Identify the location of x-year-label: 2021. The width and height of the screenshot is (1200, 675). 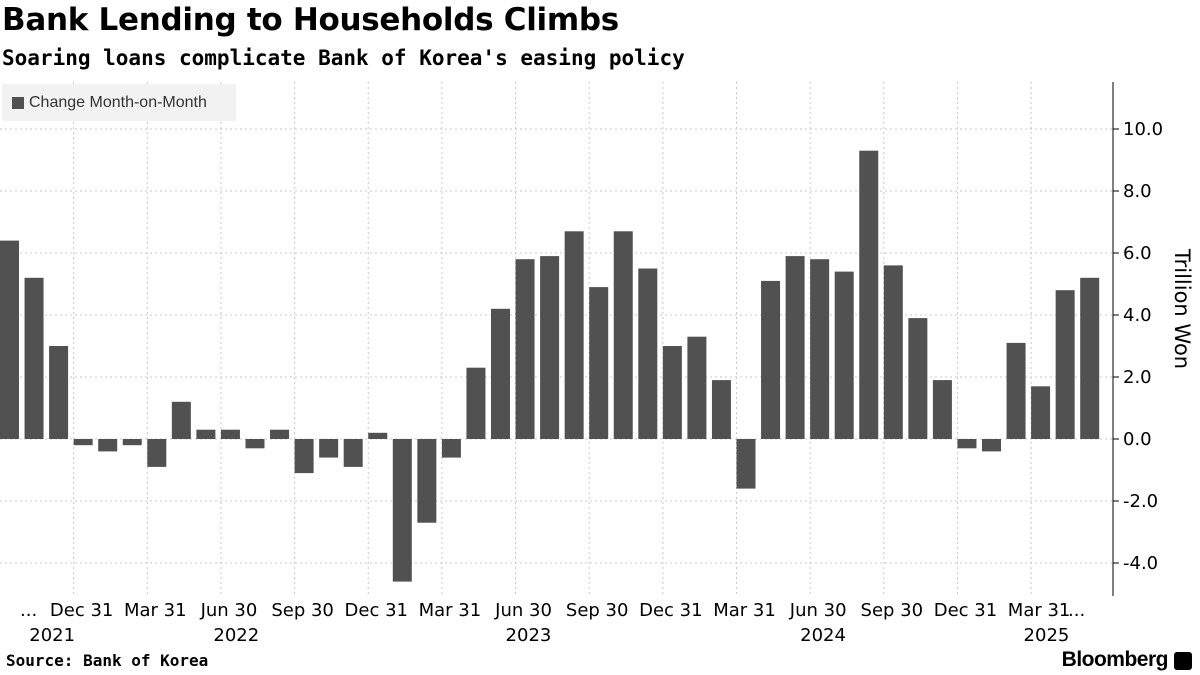
(52, 635).